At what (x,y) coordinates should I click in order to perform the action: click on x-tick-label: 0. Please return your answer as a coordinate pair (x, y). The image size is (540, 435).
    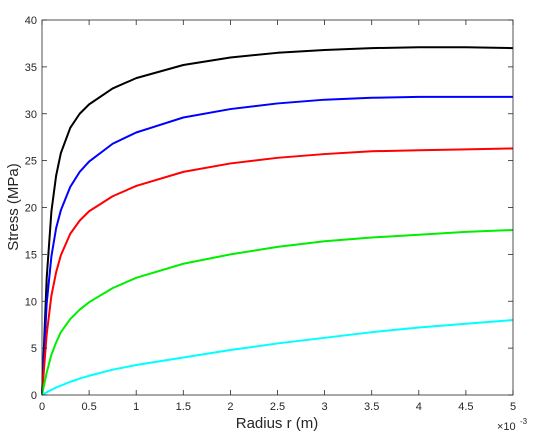
    Looking at the image, I should click on (42, 407).